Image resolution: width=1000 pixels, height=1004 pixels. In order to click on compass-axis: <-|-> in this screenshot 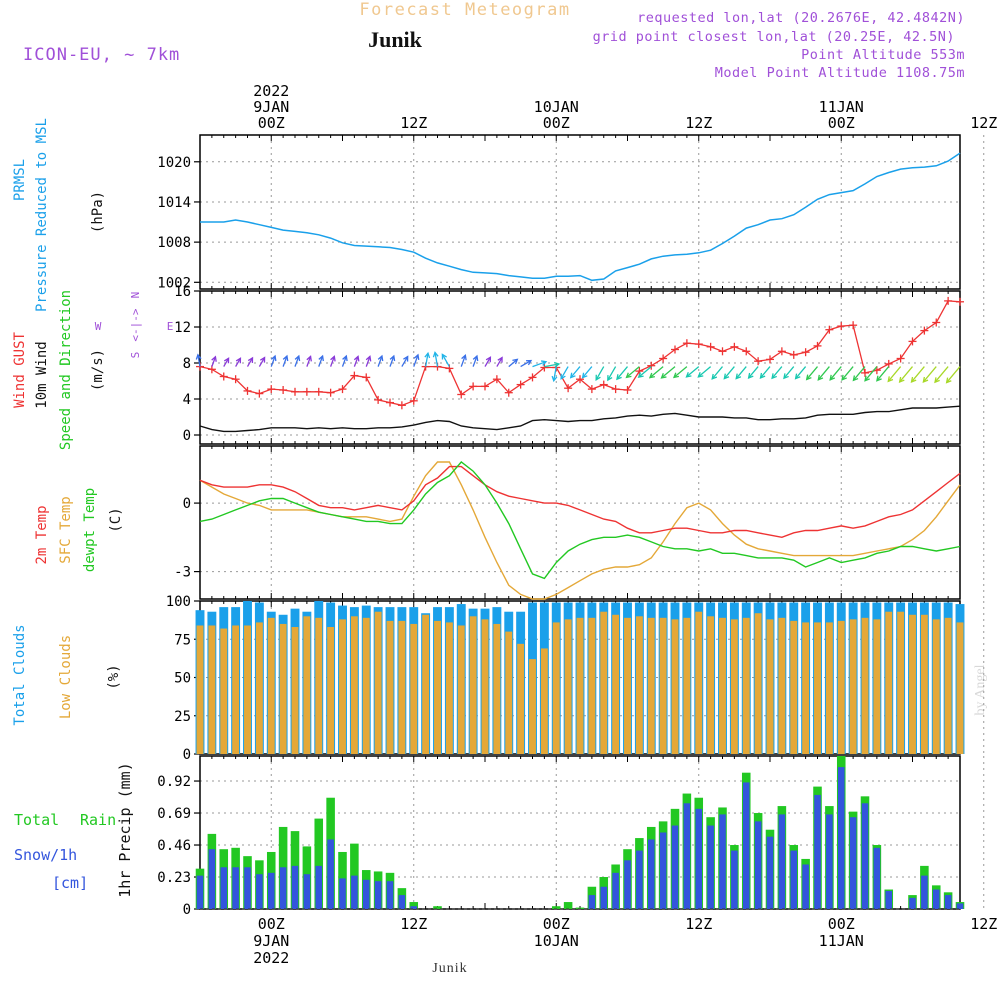, I will do `click(135, 324)`.